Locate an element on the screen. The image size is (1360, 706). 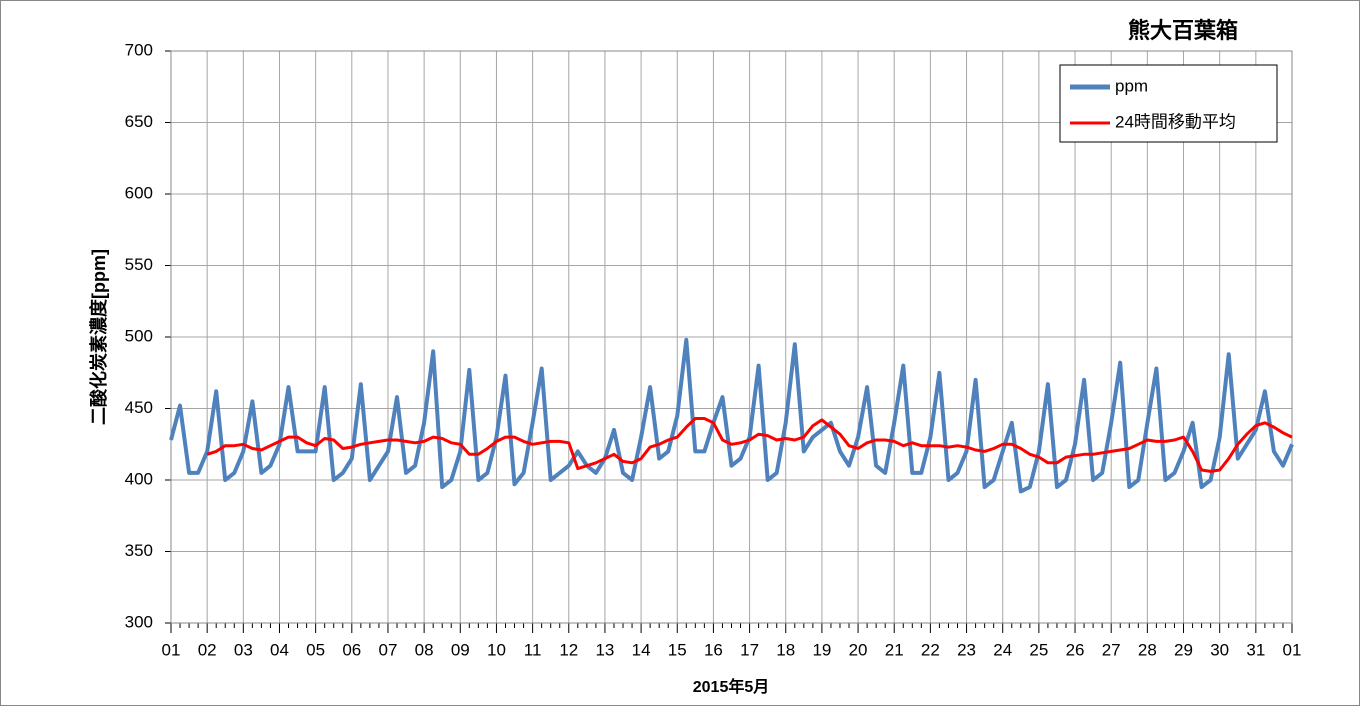
y-tick-label: 400 is located at coordinates (139, 478).